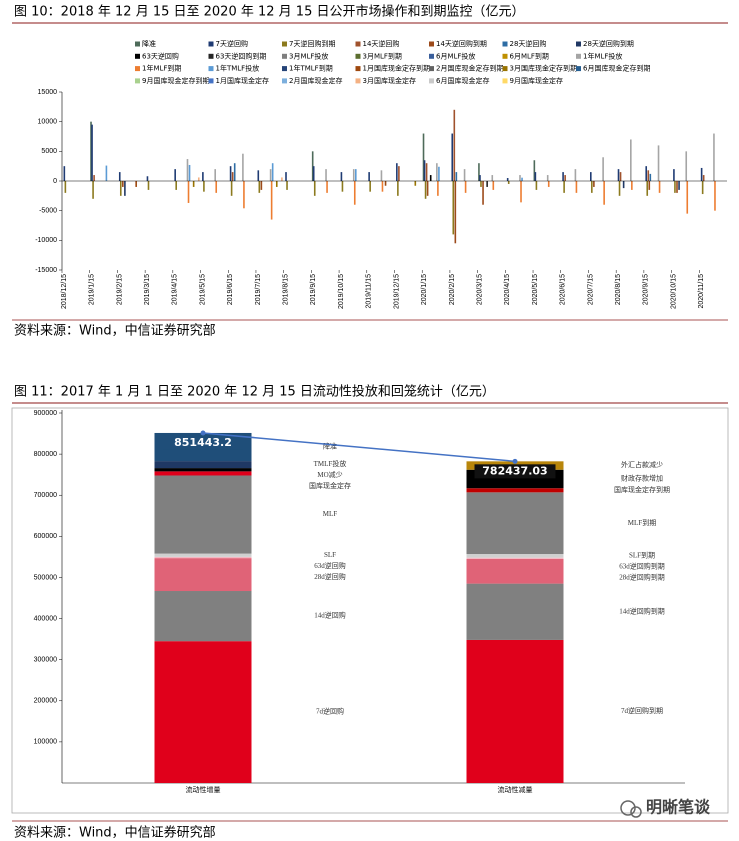 The height and width of the screenshot is (841, 739). I want to click on legend-label: 7天逆回购, so click(232, 43).